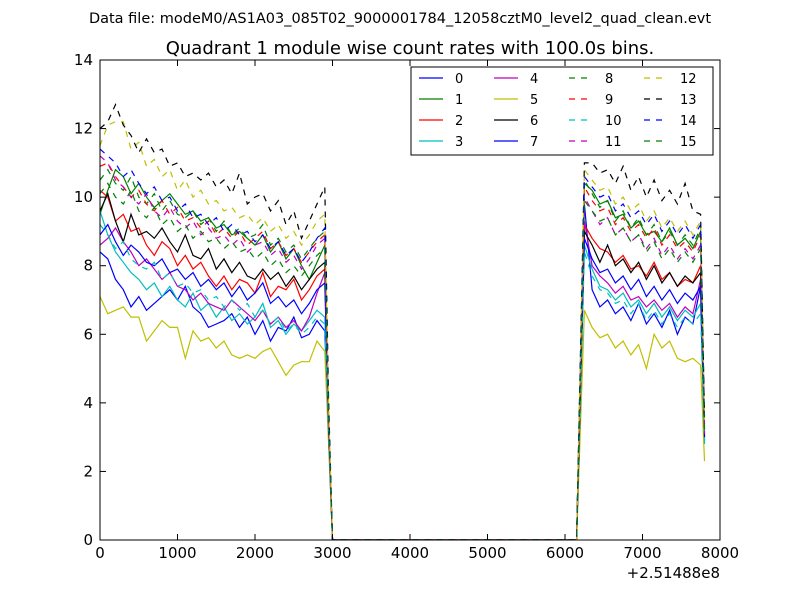  Describe the element at coordinates (83, 197) in the screenshot. I see `y-tick-label: 10` at that location.